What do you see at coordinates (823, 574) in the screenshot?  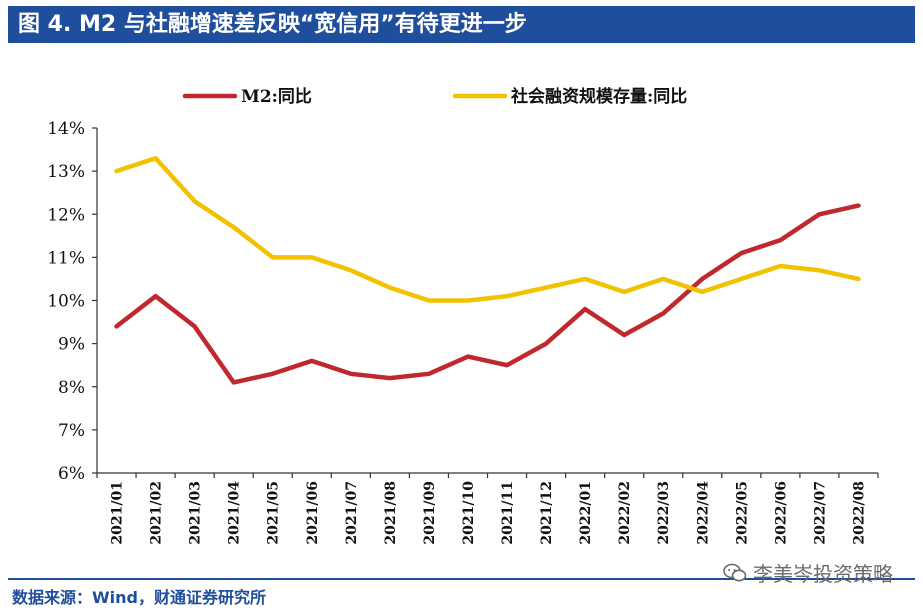 I see `watermark-text: 李美岑投资策略` at bounding box center [823, 574].